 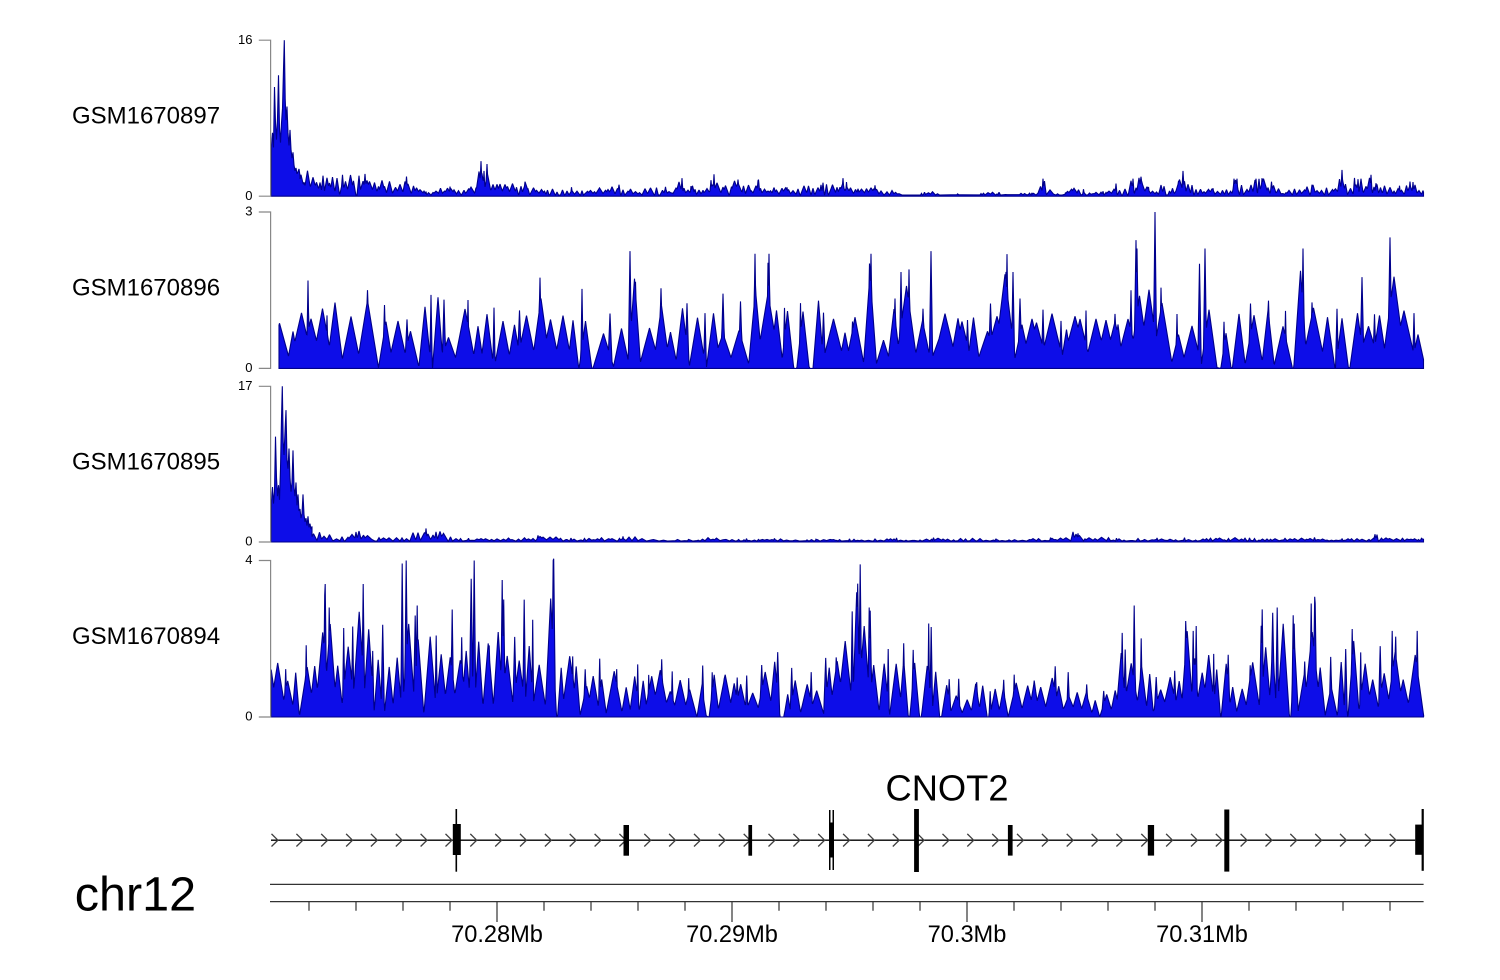 I want to click on svg-text: GSM1670897, so click(x=146, y=115).